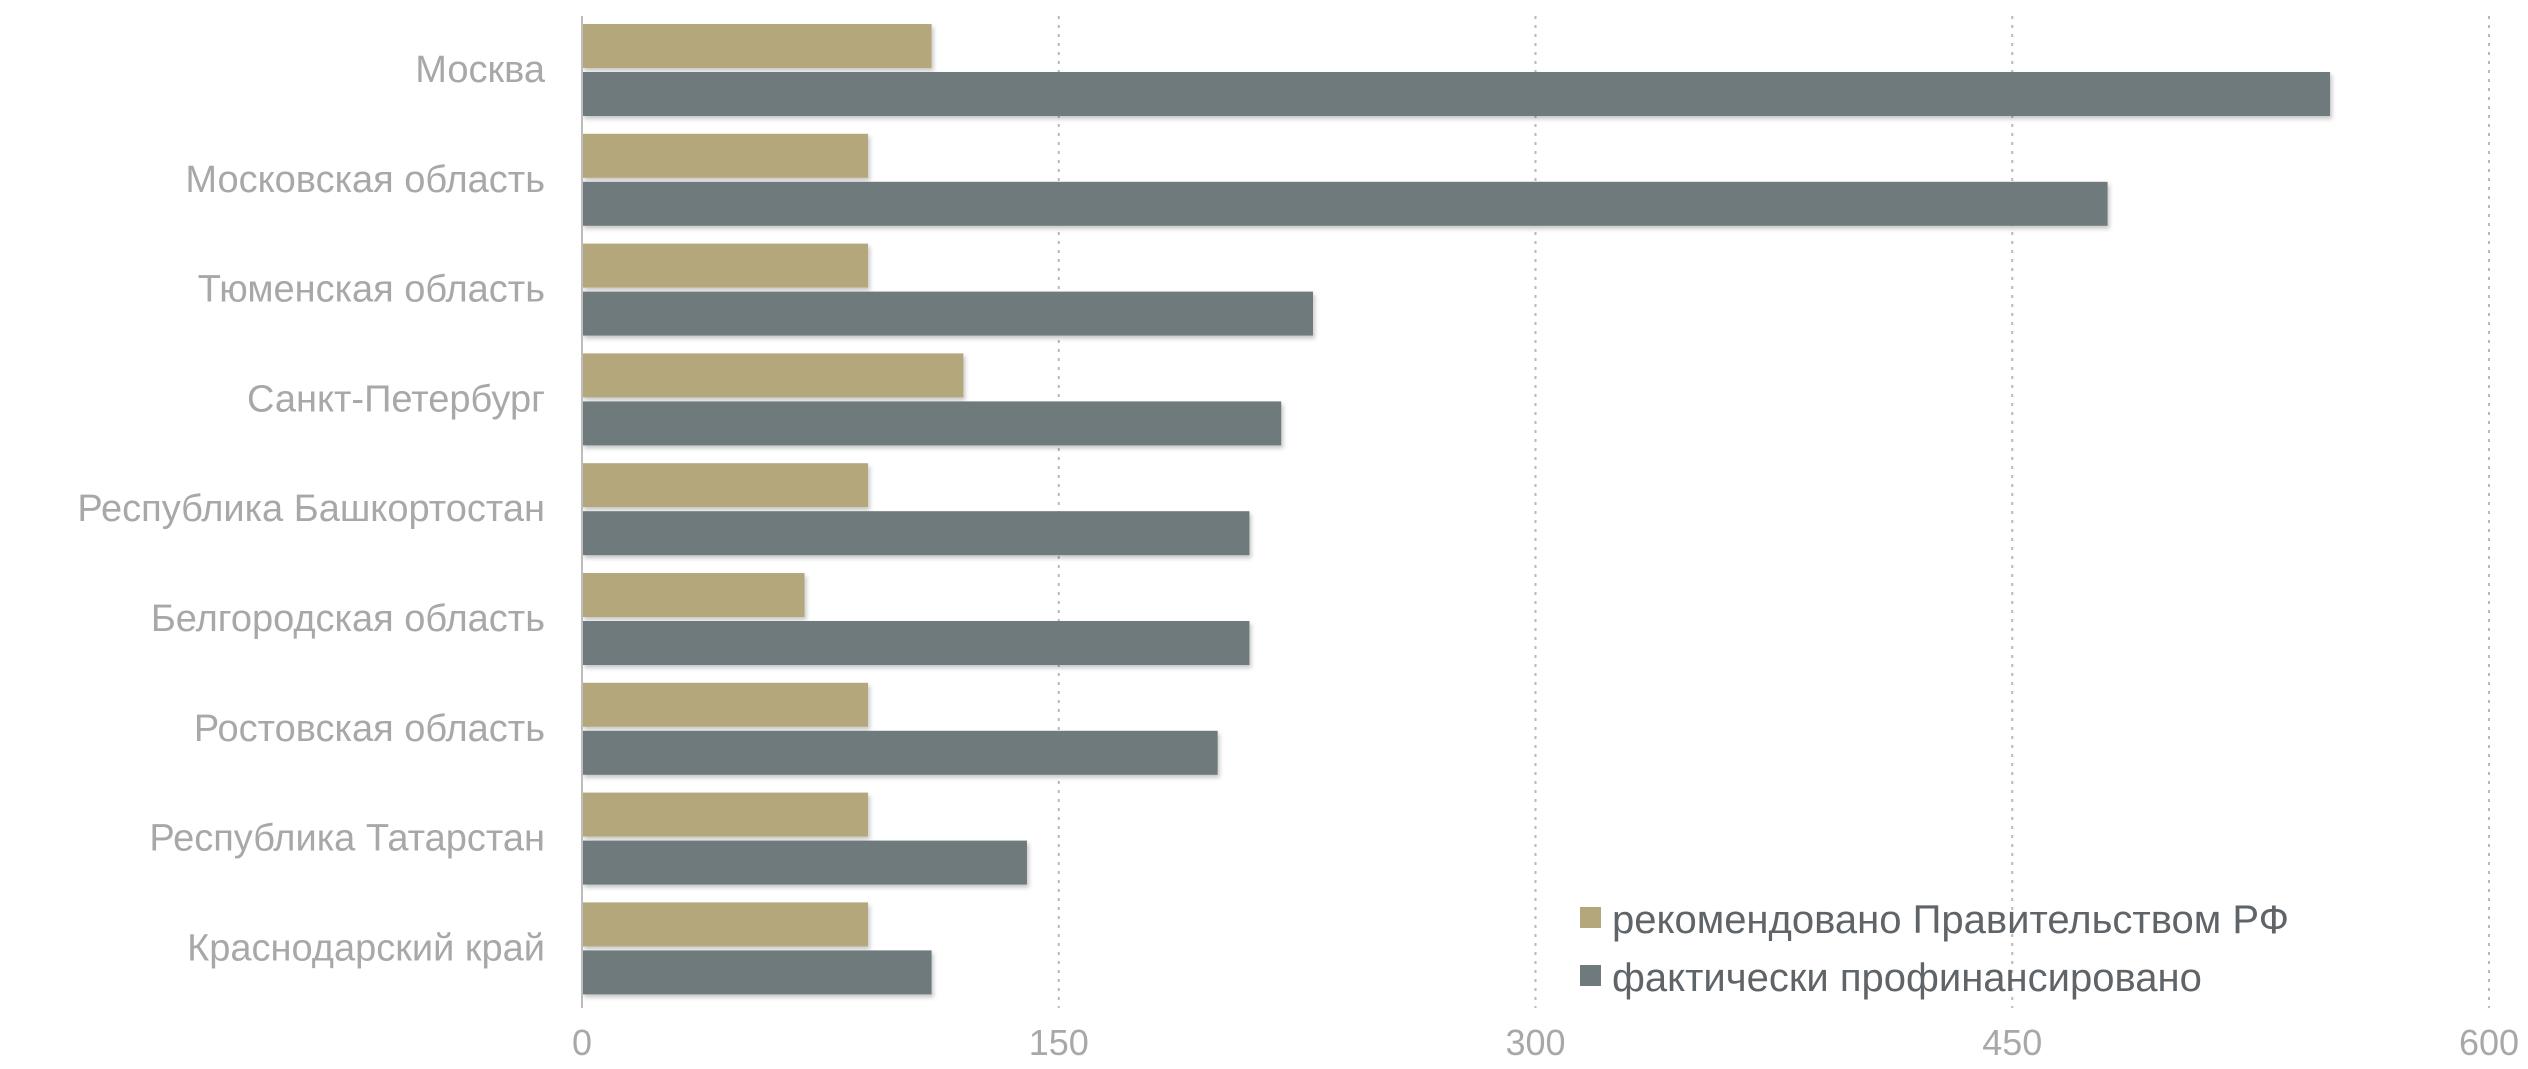 The height and width of the screenshot is (1069, 2528). I want to click on category-label: Тюменская область, so click(371, 290).